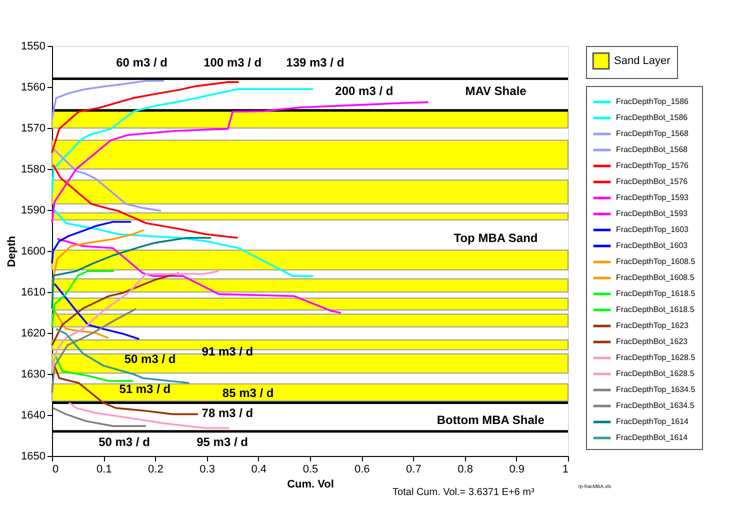  I want to click on y-tick-label: 1610, so click(33, 292).